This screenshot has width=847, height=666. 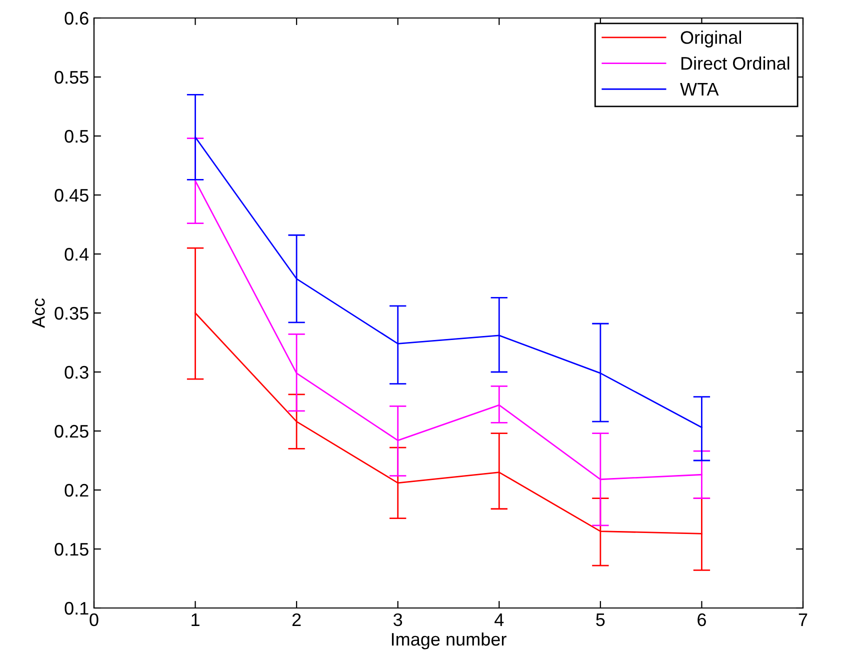 I want to click on y-tick-label: 0.35, so click(x=71, y=313).